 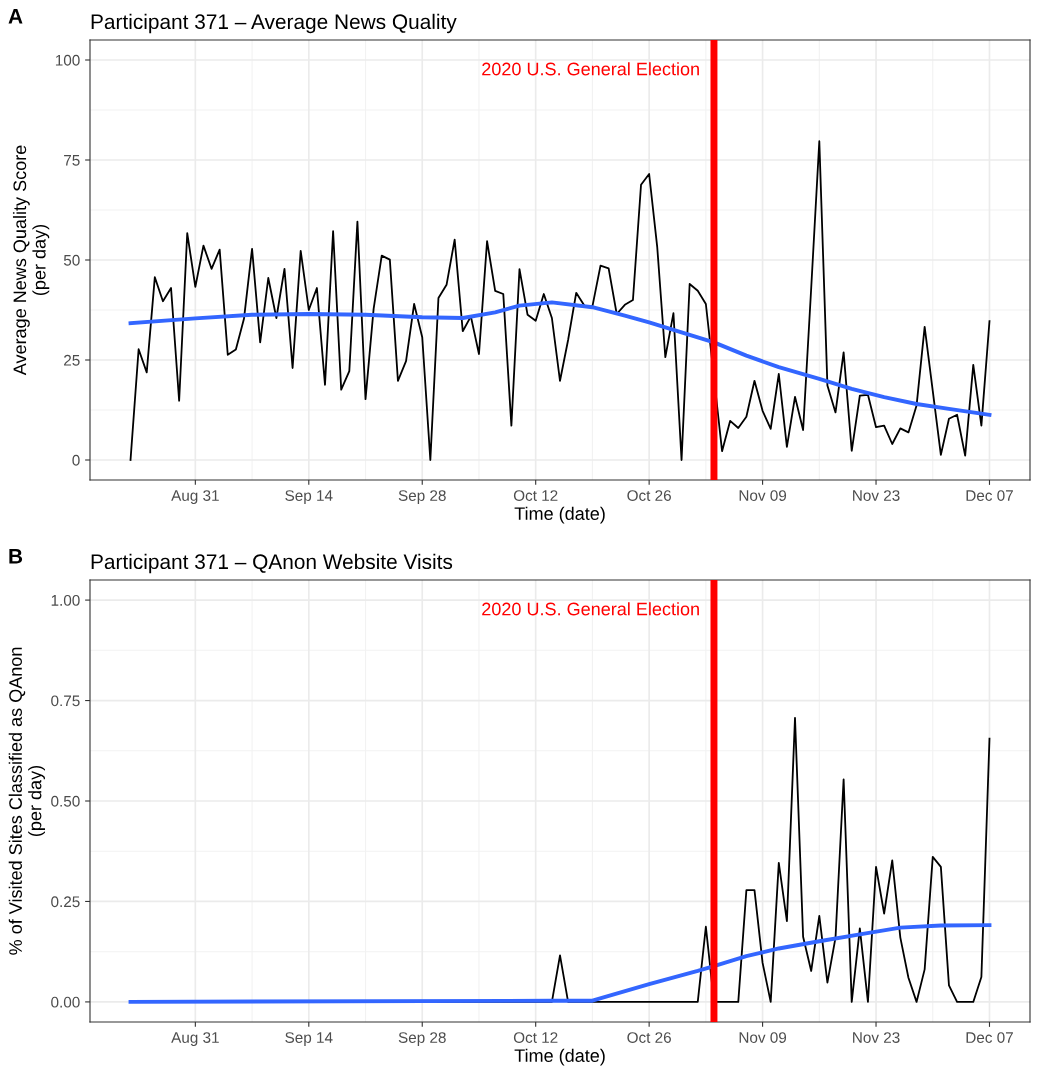 I want to click on y-tick-label: 50, so click(x=71, y=260).